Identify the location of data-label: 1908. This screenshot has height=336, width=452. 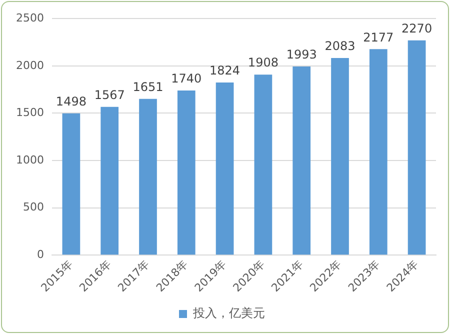
(263, 63).